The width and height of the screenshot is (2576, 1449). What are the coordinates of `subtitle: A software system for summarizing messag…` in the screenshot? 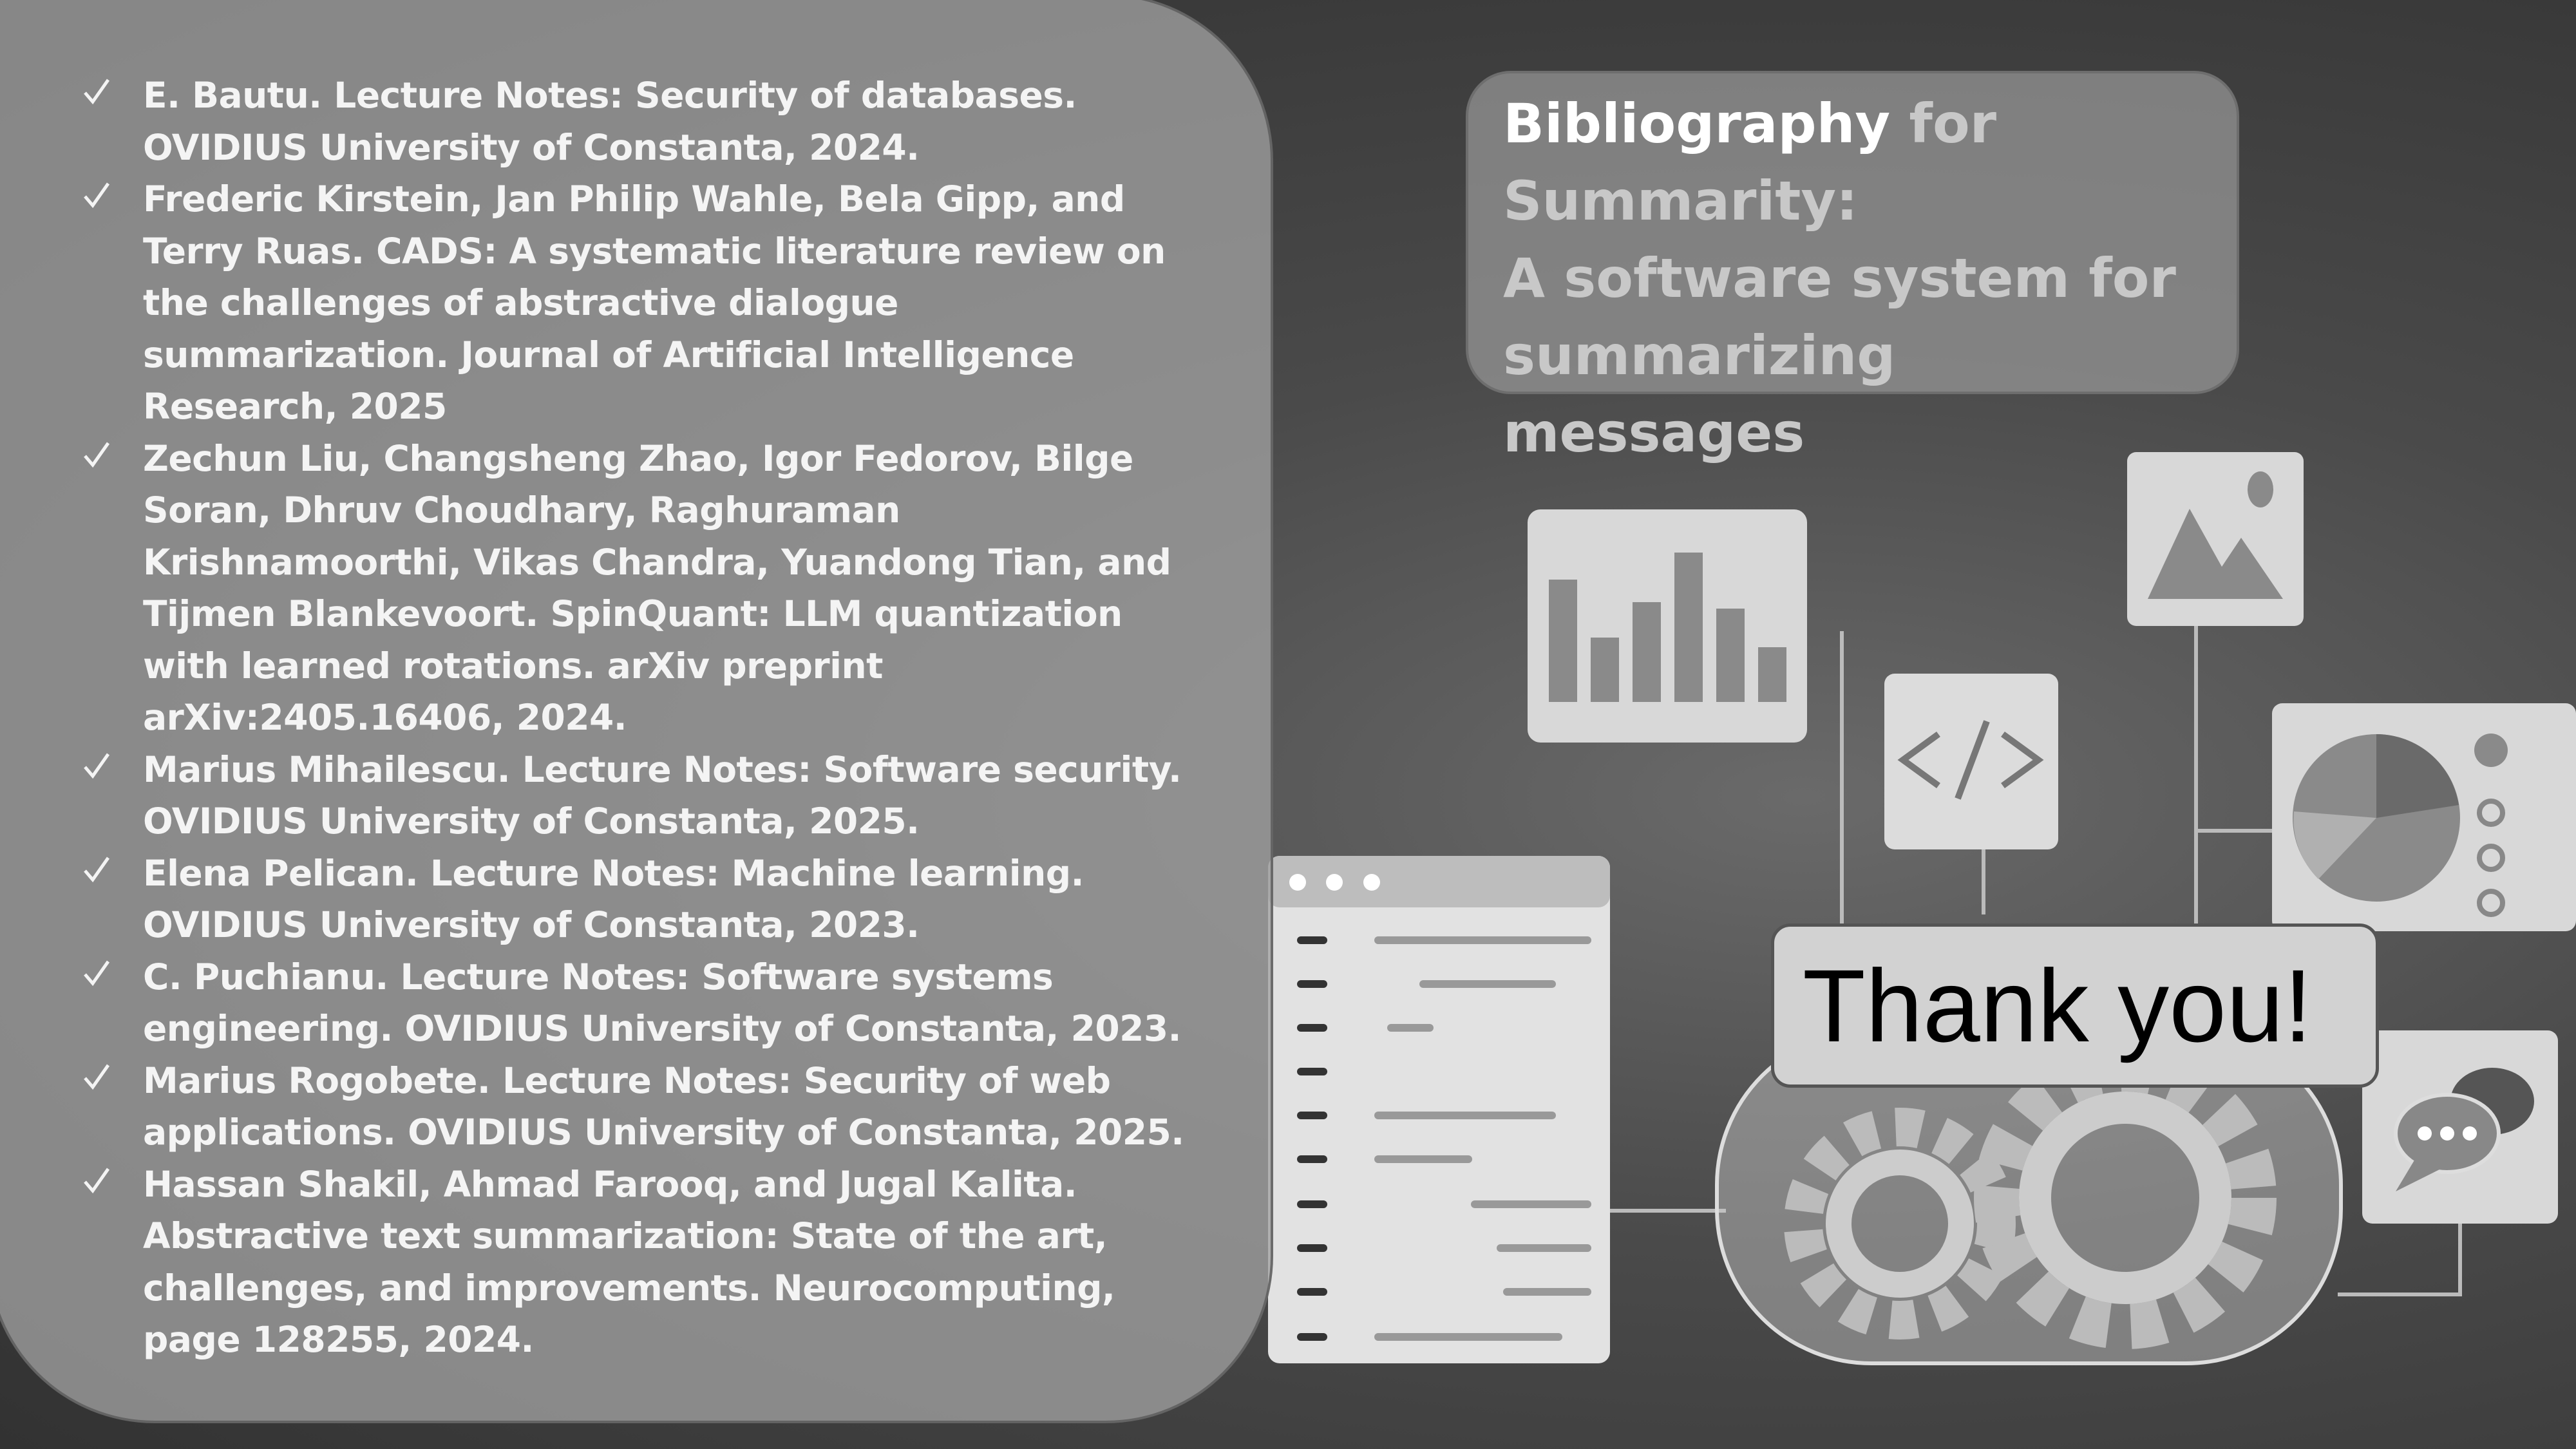 It's located at (1839, 355).